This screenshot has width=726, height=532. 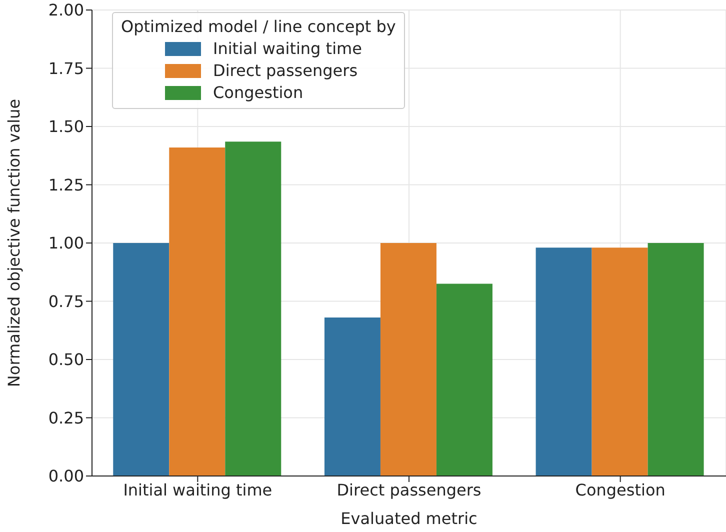 What do you see at coordinates (66, 243) in the screenshot?
I see `y-tick-label: 1.00` at bounding box center [66, 243].